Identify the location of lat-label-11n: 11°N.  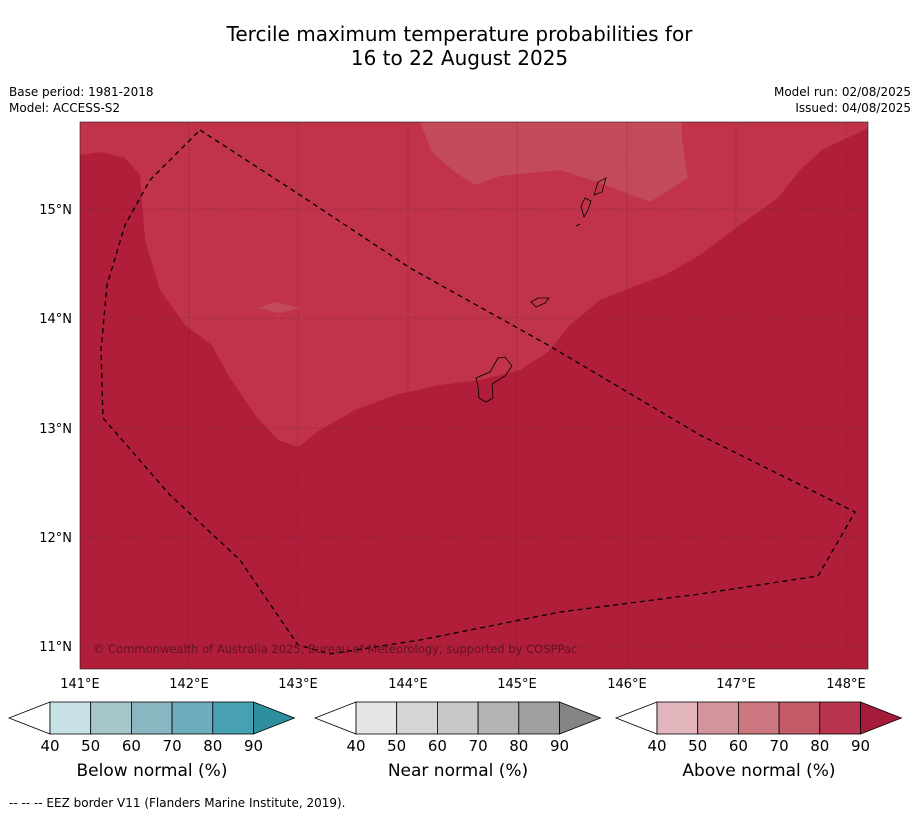
(55, 647).